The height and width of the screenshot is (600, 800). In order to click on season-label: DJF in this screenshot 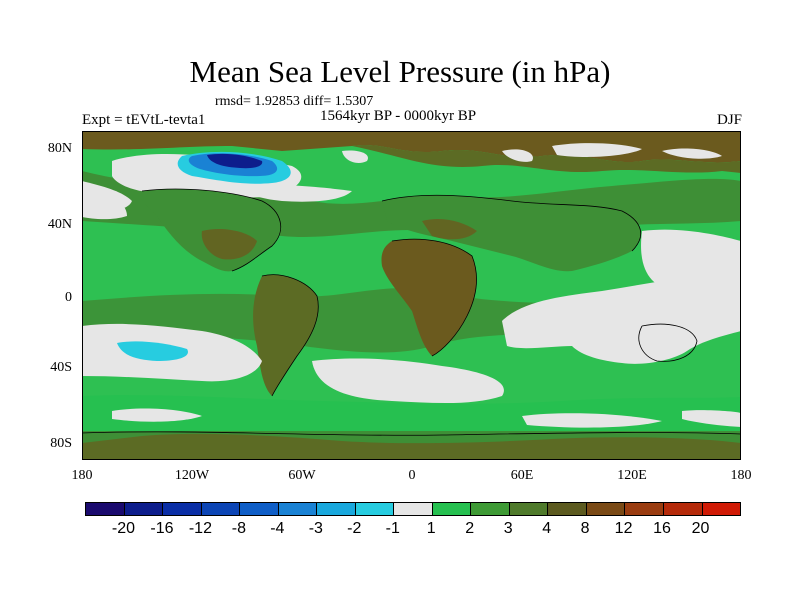, I will do `click(729, 120)`.